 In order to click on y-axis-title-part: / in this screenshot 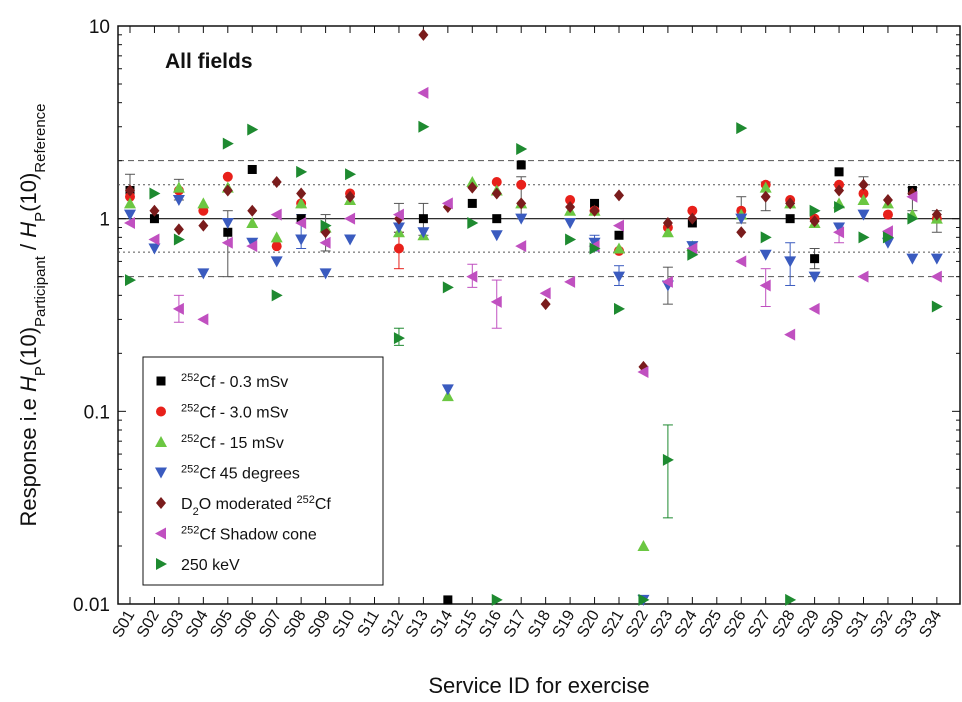, I will do `click(28, 247)`.